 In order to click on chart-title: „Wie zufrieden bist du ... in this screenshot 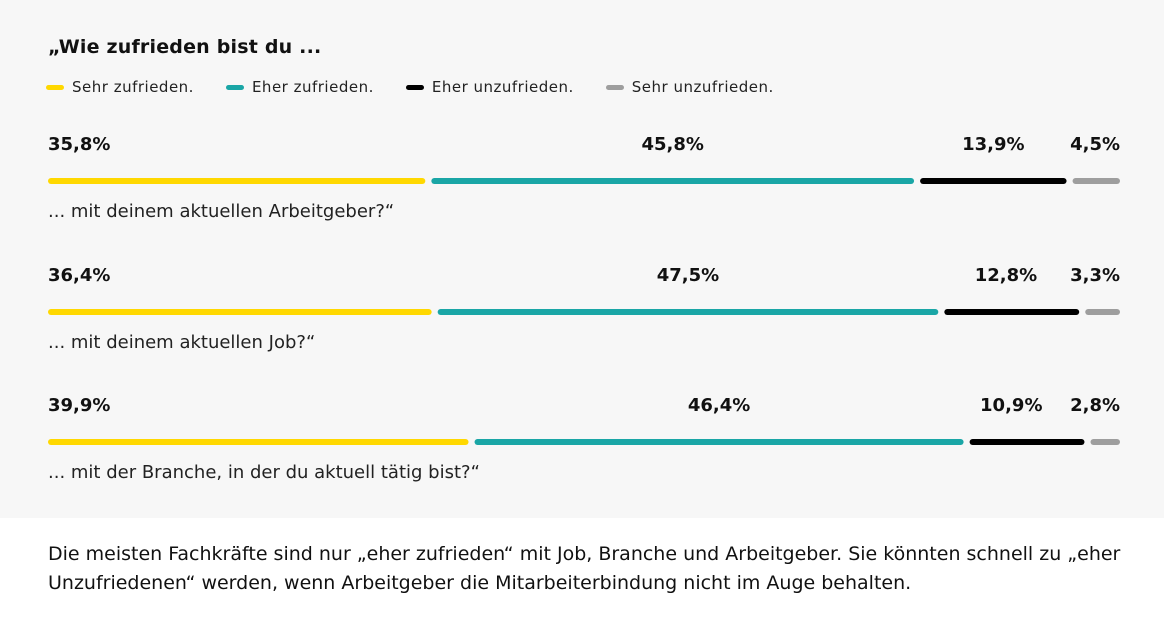, I will do `click(185, 47)`.